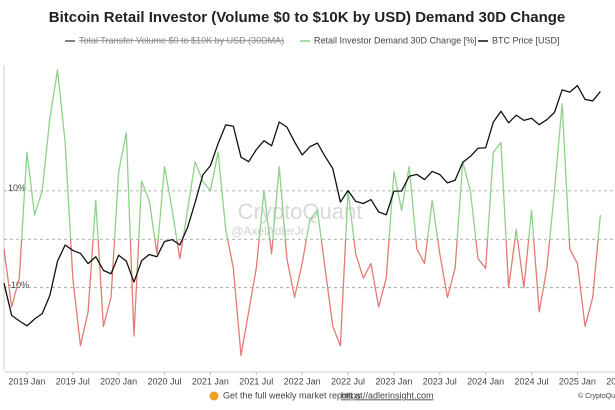 This screenshot has height=410, width=615. I want to click on x-tick-label: 2021 Jan, so click(210, 381).